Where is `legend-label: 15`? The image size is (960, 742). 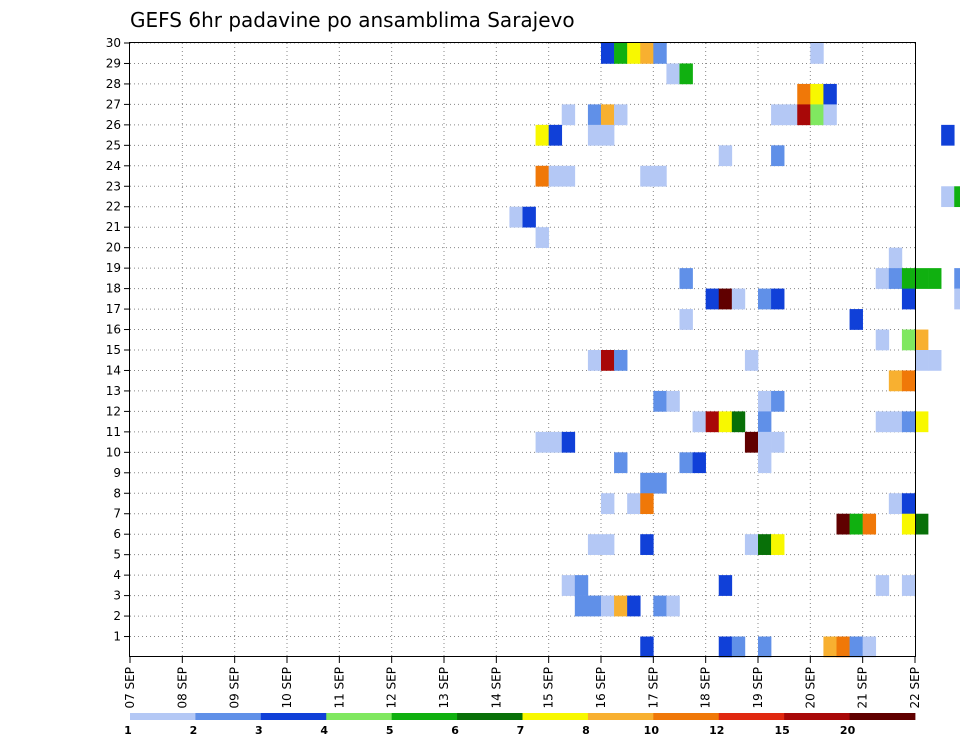
legend-label: 15 is located at coordinates (782, 730).